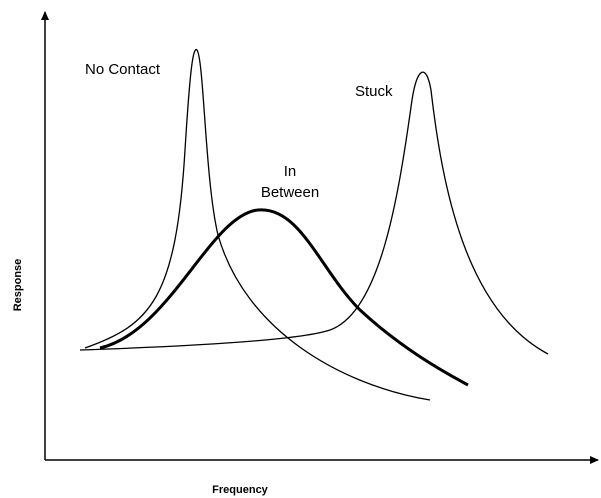  I want to click on y-axis-label: Response, so click(18, 285).